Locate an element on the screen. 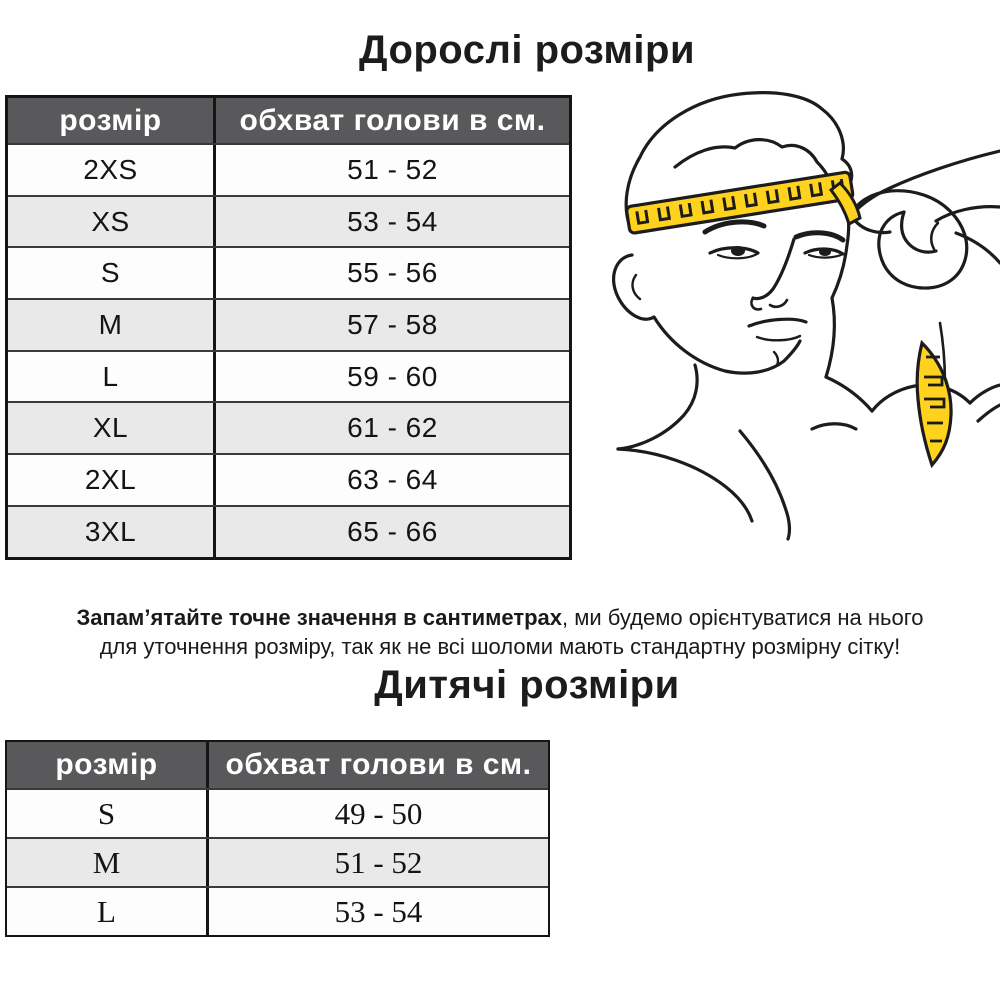 This screenshot has width=1000, height=1000. table-row: M 57 - 58 is located at coordinates (288, 324).